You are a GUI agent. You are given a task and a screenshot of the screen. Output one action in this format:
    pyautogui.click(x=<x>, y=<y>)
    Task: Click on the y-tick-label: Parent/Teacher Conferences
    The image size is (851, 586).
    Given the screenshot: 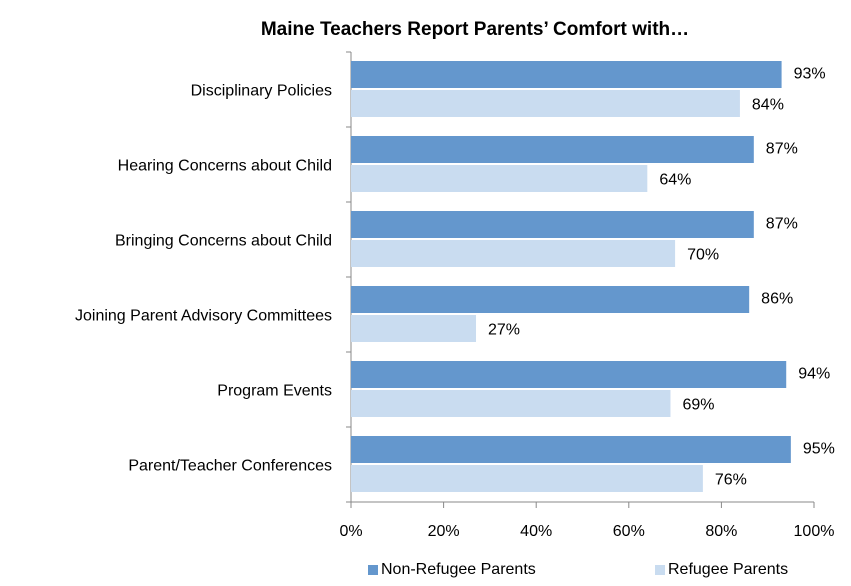 What is the action you would take?
    pyautogui.click(x=230, y=466)
    